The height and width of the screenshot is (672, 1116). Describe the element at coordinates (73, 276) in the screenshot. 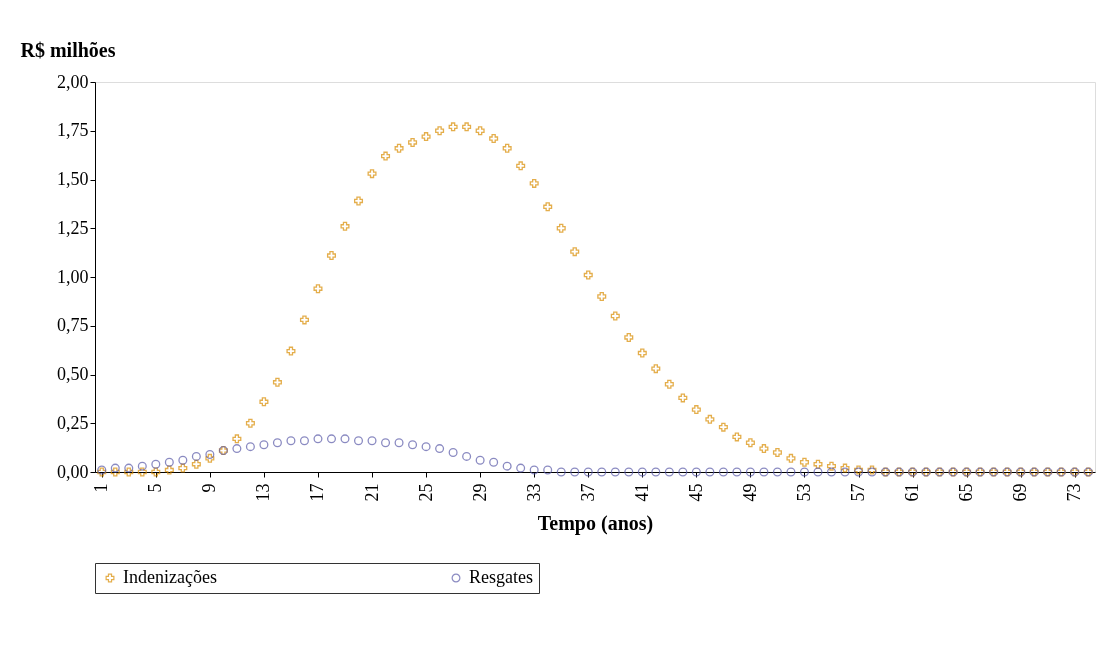

I see `y-tick-label: 1,00` at that location.